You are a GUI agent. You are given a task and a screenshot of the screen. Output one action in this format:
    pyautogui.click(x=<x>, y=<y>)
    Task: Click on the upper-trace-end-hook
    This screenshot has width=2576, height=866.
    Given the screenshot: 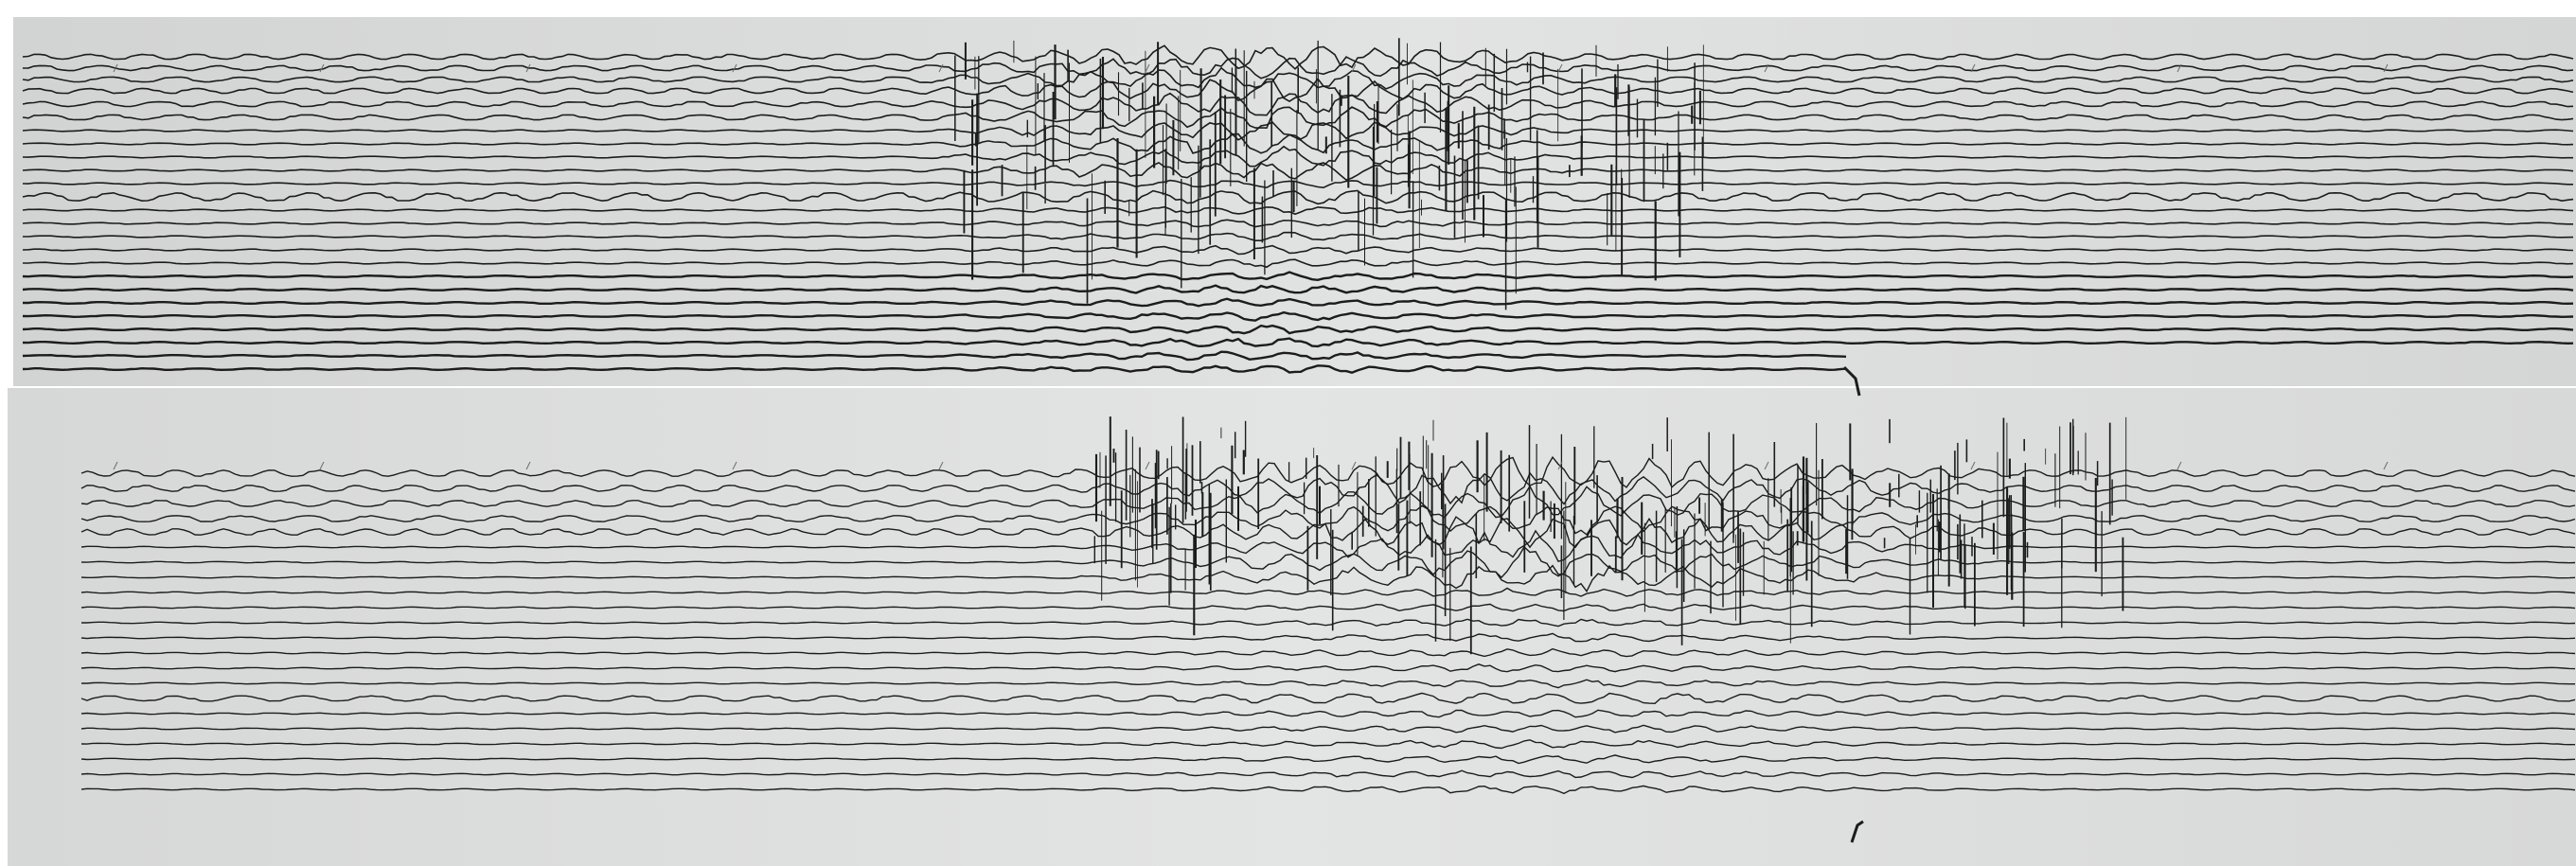 What is the action you would take?
    pyautogui.click(x=1852, y=381)
    